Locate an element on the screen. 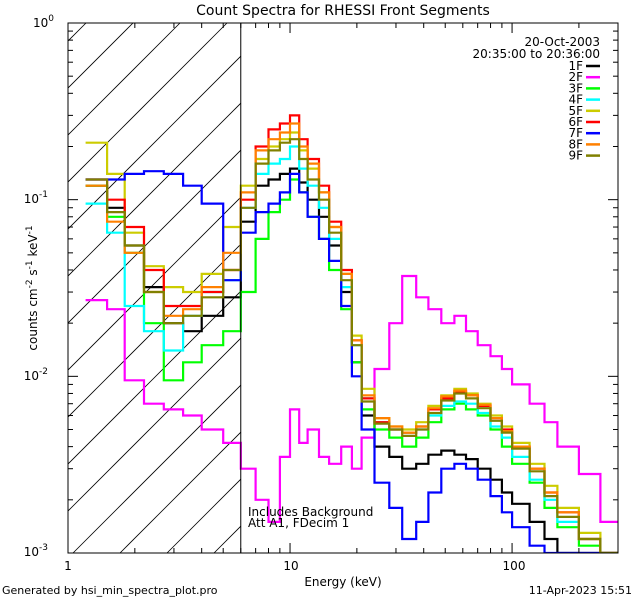  x-axis-label: Energy (keV) is located at coordinates (342, 582).